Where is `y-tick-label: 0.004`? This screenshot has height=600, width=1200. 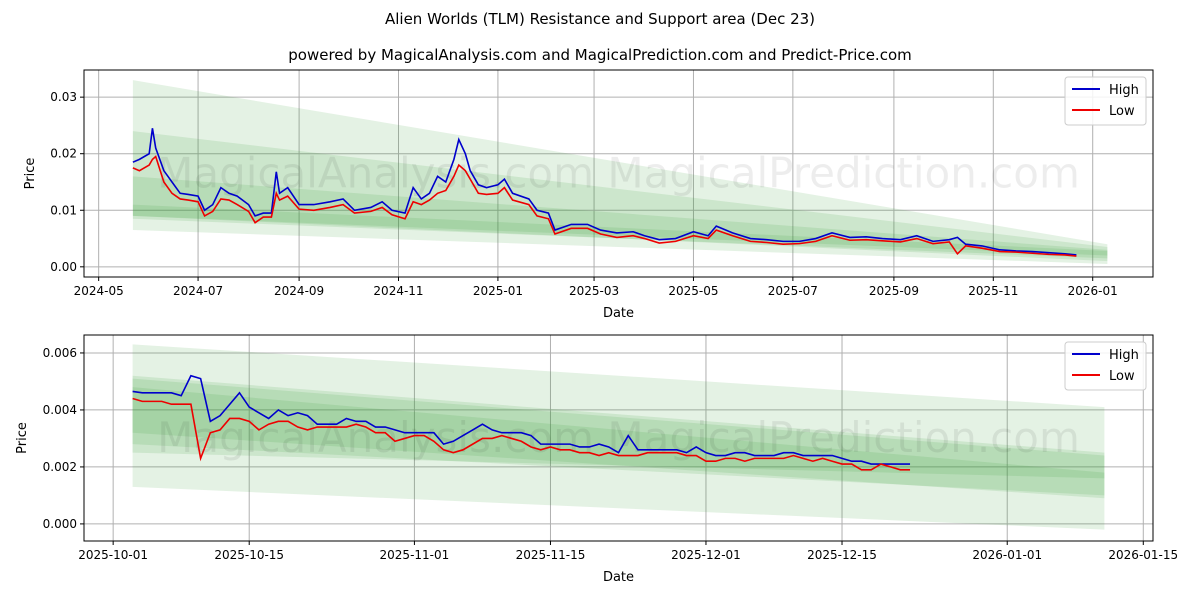 y-tick-label: 0.004 is located at coordinates (60, 410).